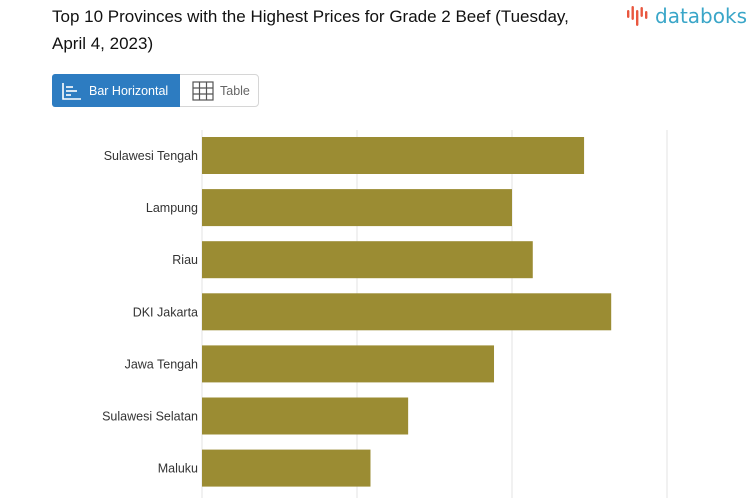 This screenshot has height=498, width=753. I want to click on databoks-logo: databoks, so click(686, 16).